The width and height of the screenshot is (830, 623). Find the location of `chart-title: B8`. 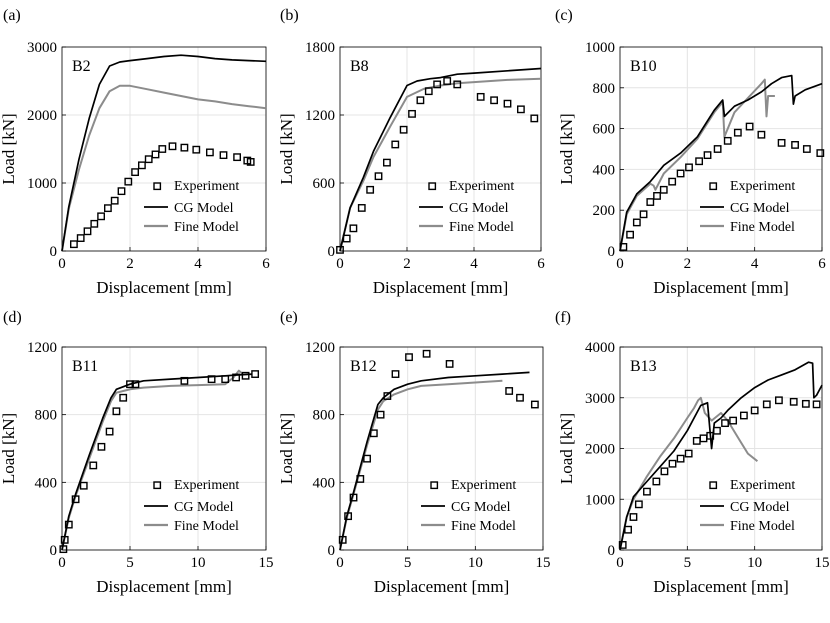

chart-title: B8 is located at coordinates (359, 66).